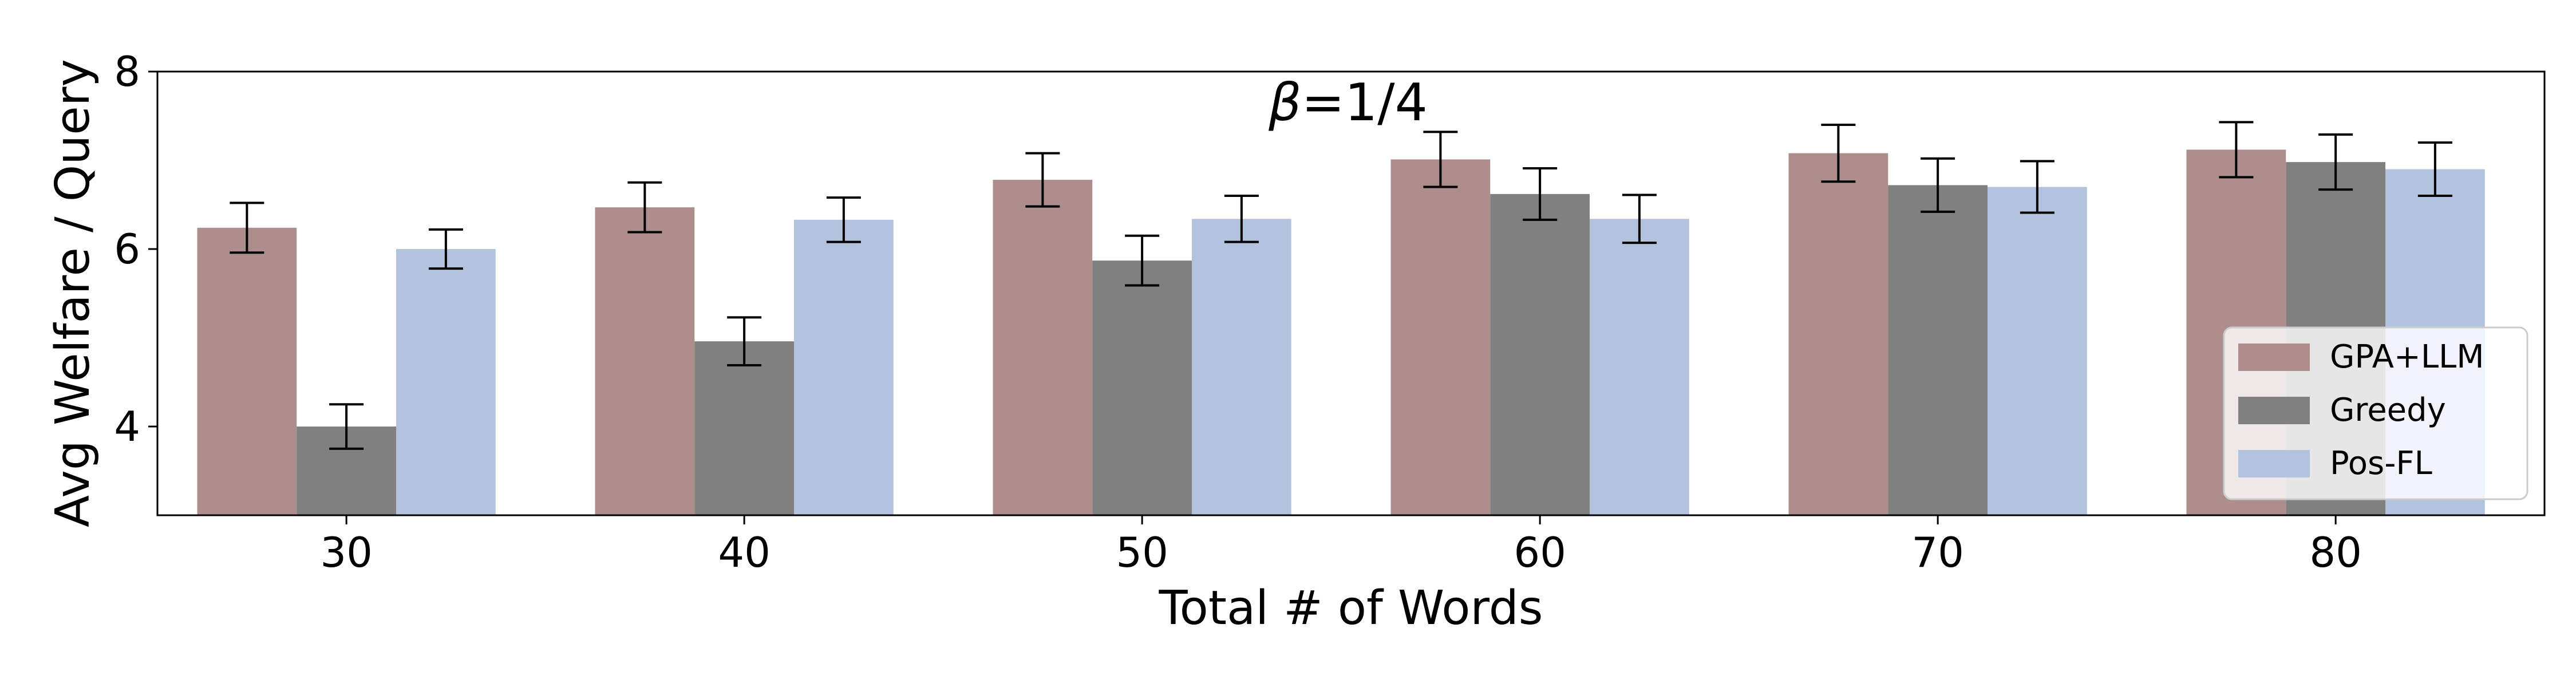 The height and width of the screenshot is (687, 2576). What do you see at coordinates (2381, 464) in the screenshot?
I see `legend-label-pos-fl: Pos-FL` at bounding box center [2381, 464].